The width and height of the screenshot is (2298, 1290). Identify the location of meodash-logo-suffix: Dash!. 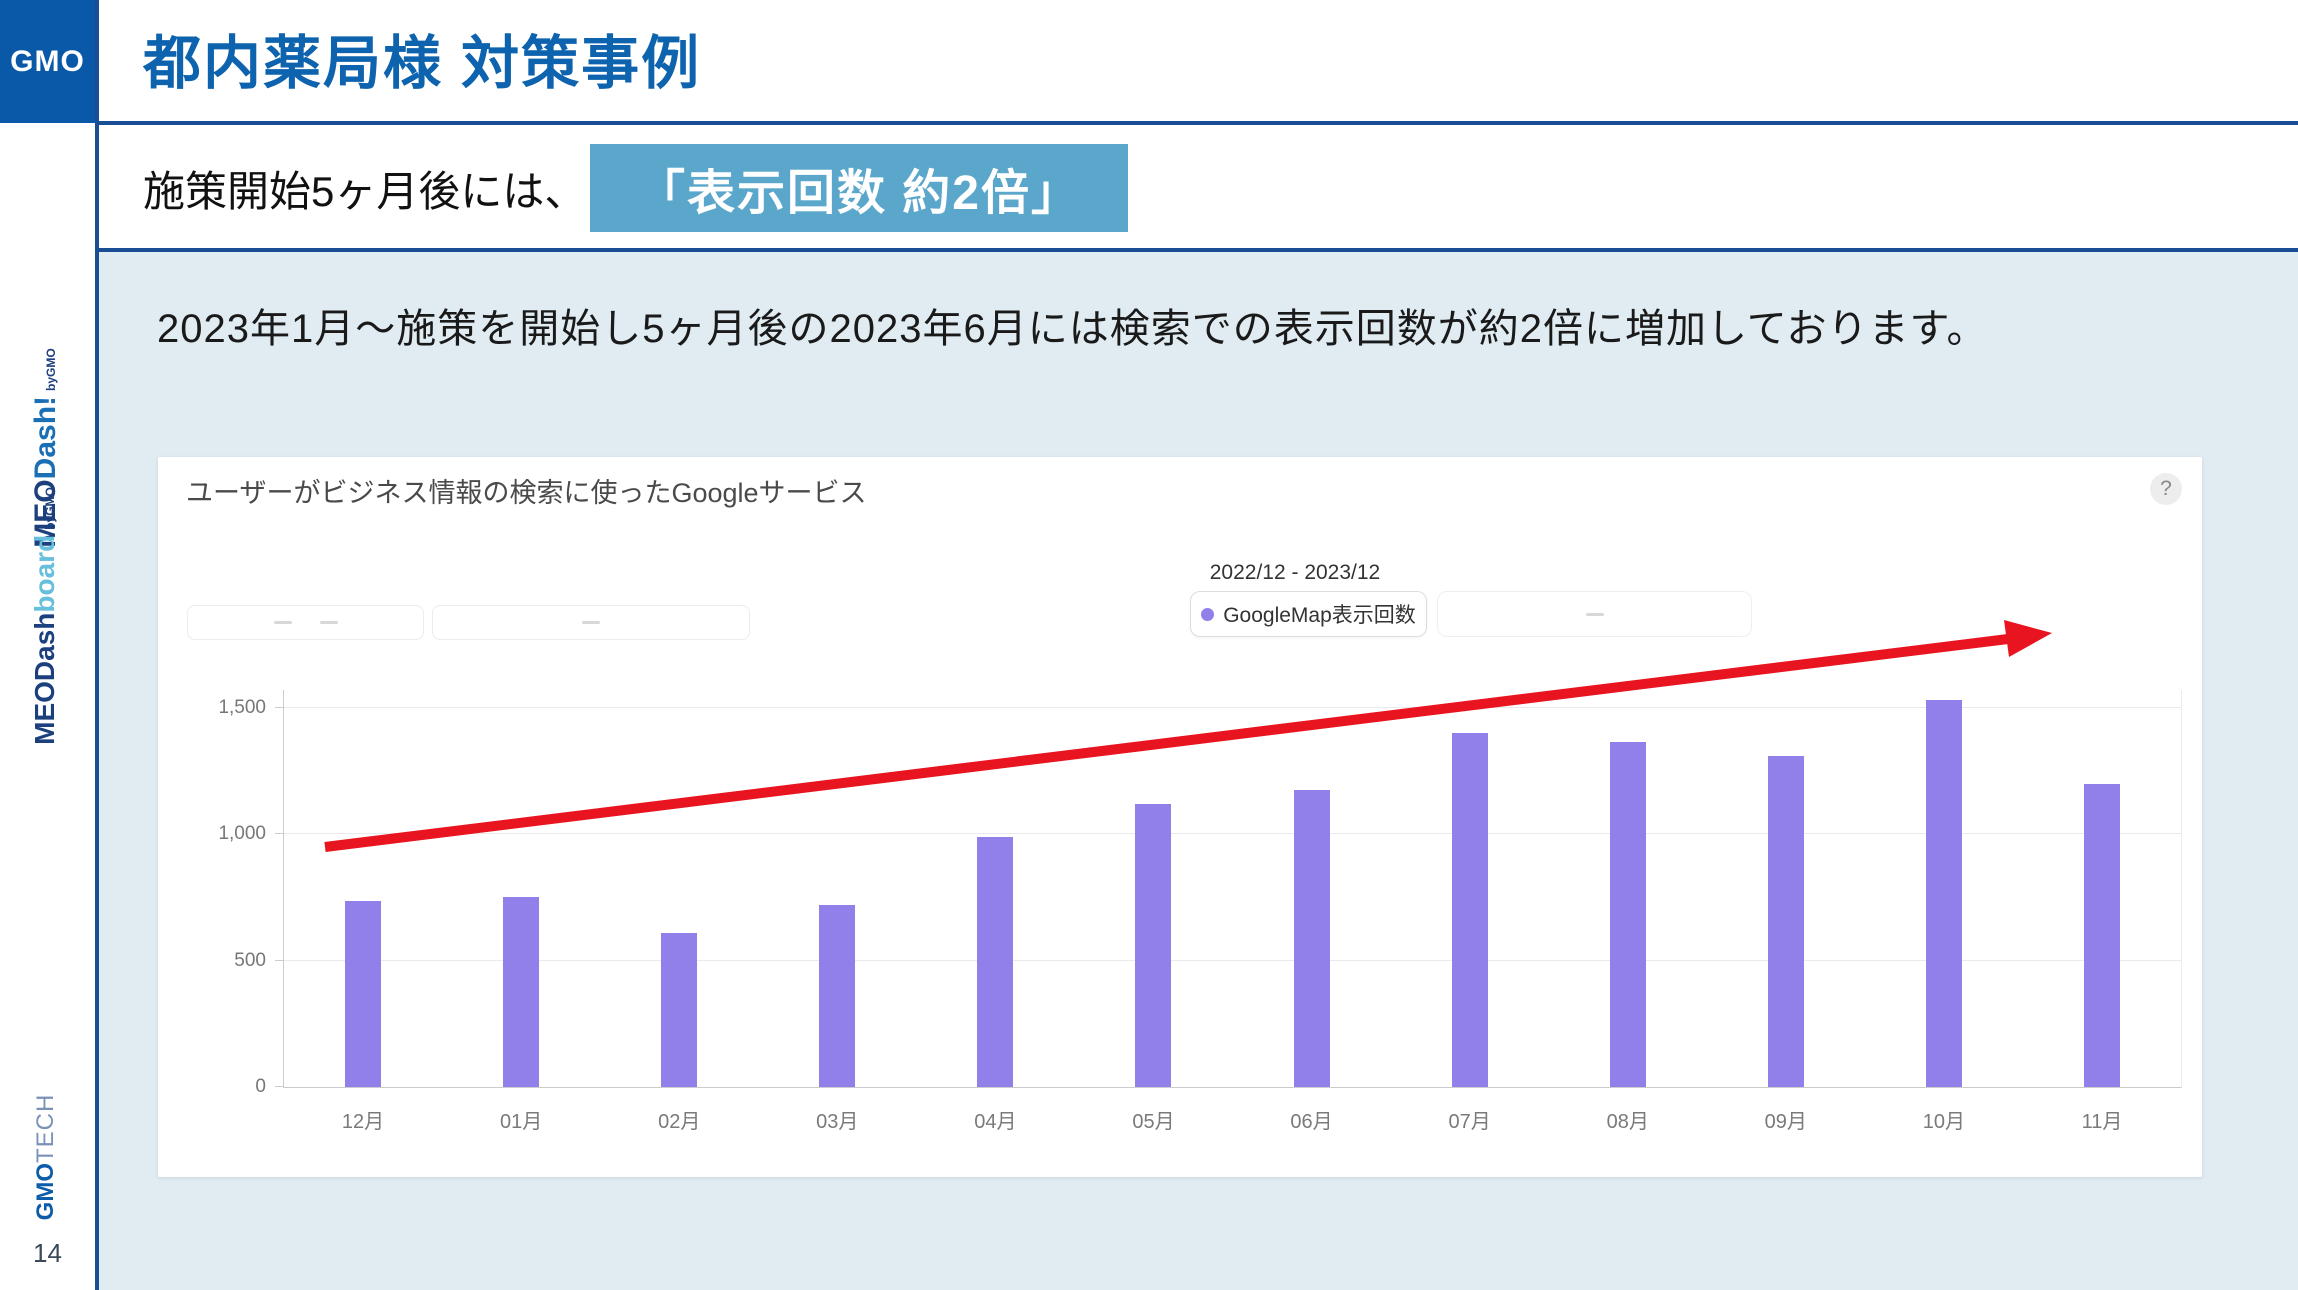
(45, 437).